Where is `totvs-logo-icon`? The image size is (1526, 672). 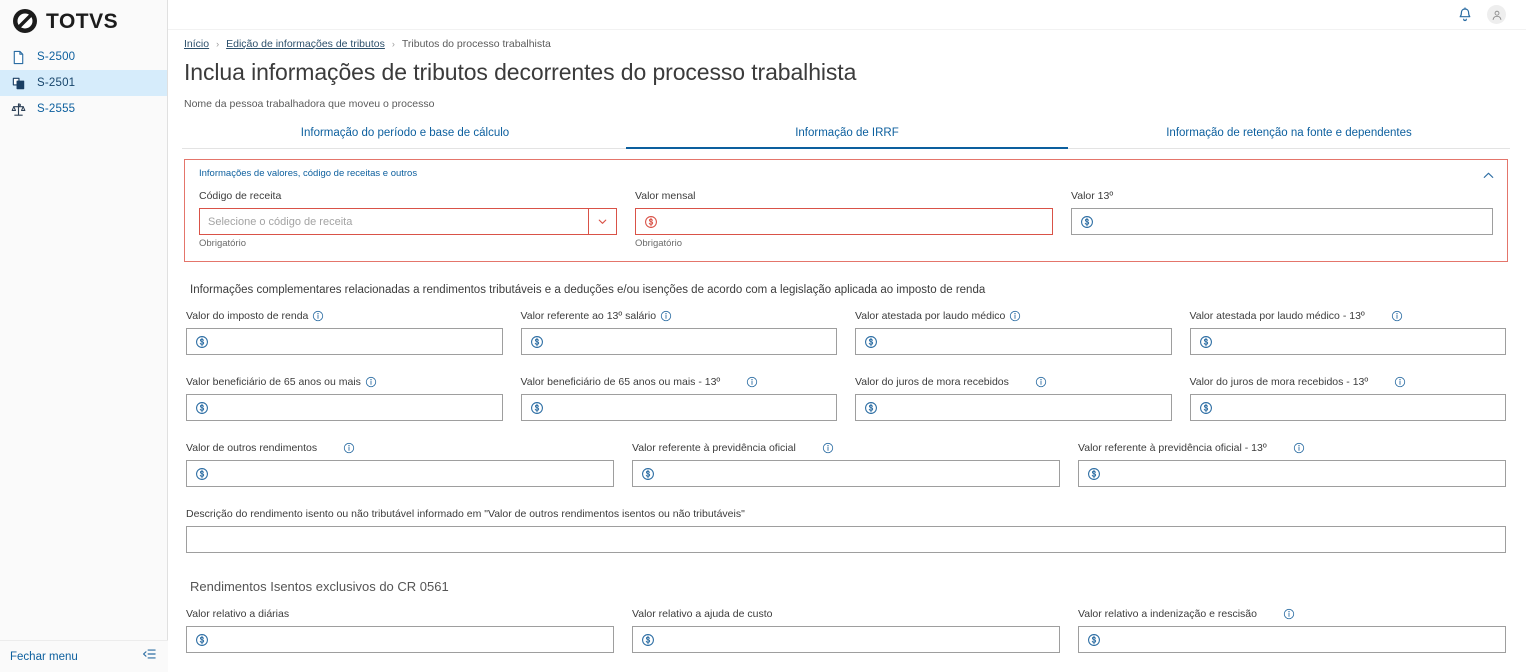 totvs-logo-icon is located at coordinates (25, 21).